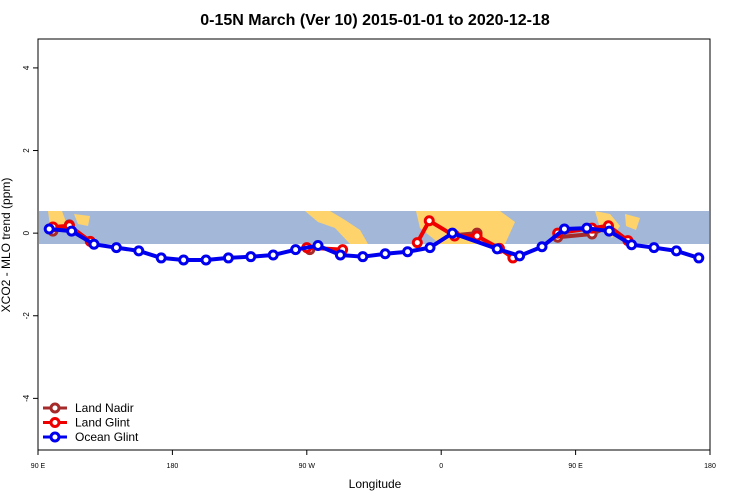 The image size is (750, 500). What do you see at coordinates (441, 466) in the screenshot?
I see `x-tick-label: 0` at bounding box center [441, 466].